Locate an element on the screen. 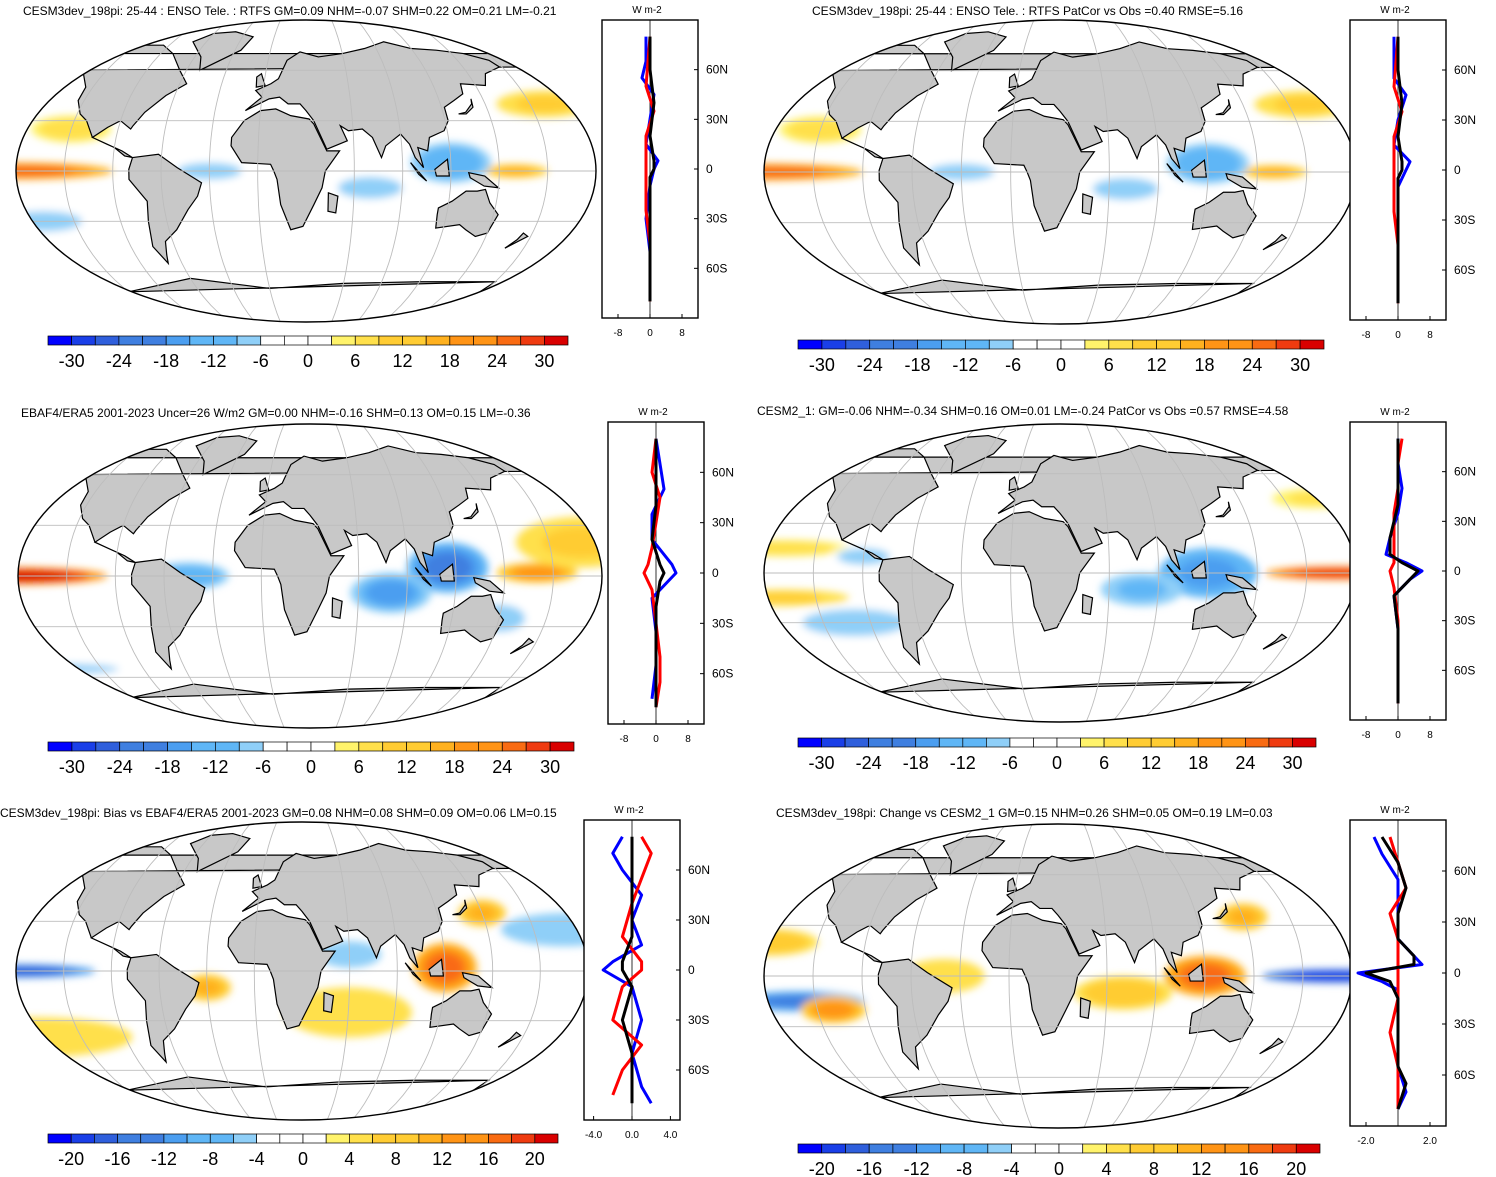 The width and height of the screenshot is (1496, 1177). colorbar-tick-label: -30 is located at coordinates (822, 763).